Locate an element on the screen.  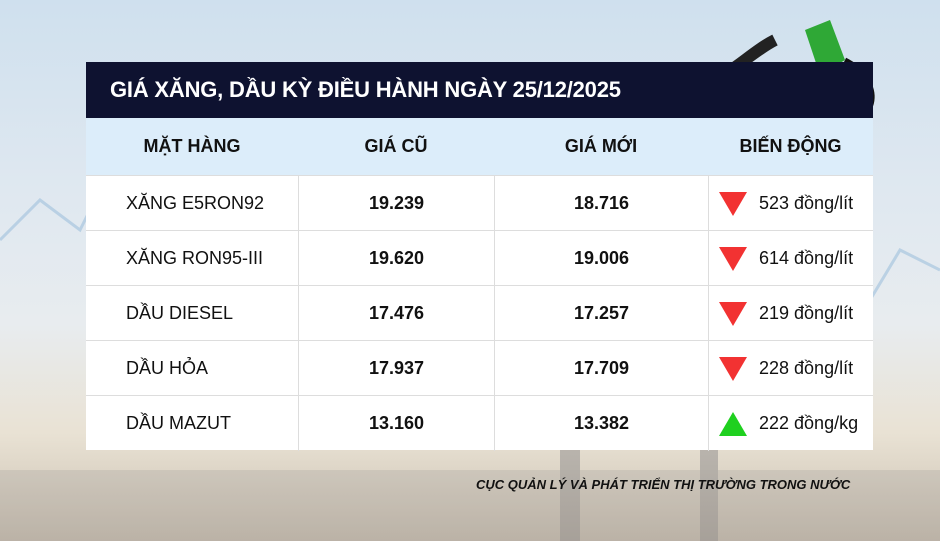
column-header-item: MẶT HÀNG is located at coordinates (192, 146).